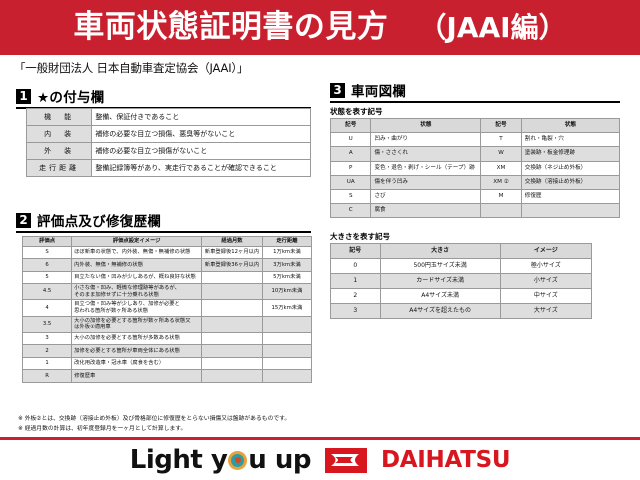 The width and height of the screenshot is (640, 480). I want to click on size-table-title: 大きさを表す記号, so click(360, 236).